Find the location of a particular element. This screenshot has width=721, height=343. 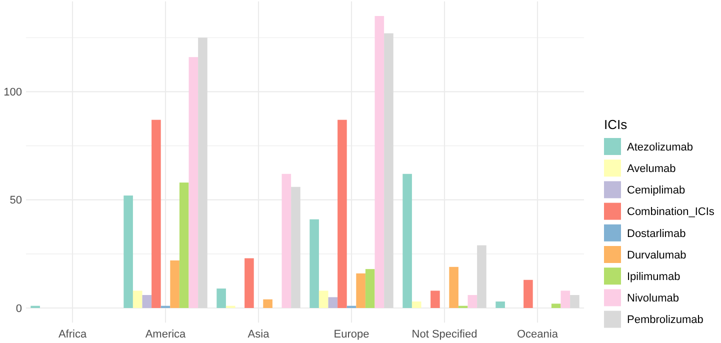

legend-label: Ipilimumab is located at coordinates (653, 276).